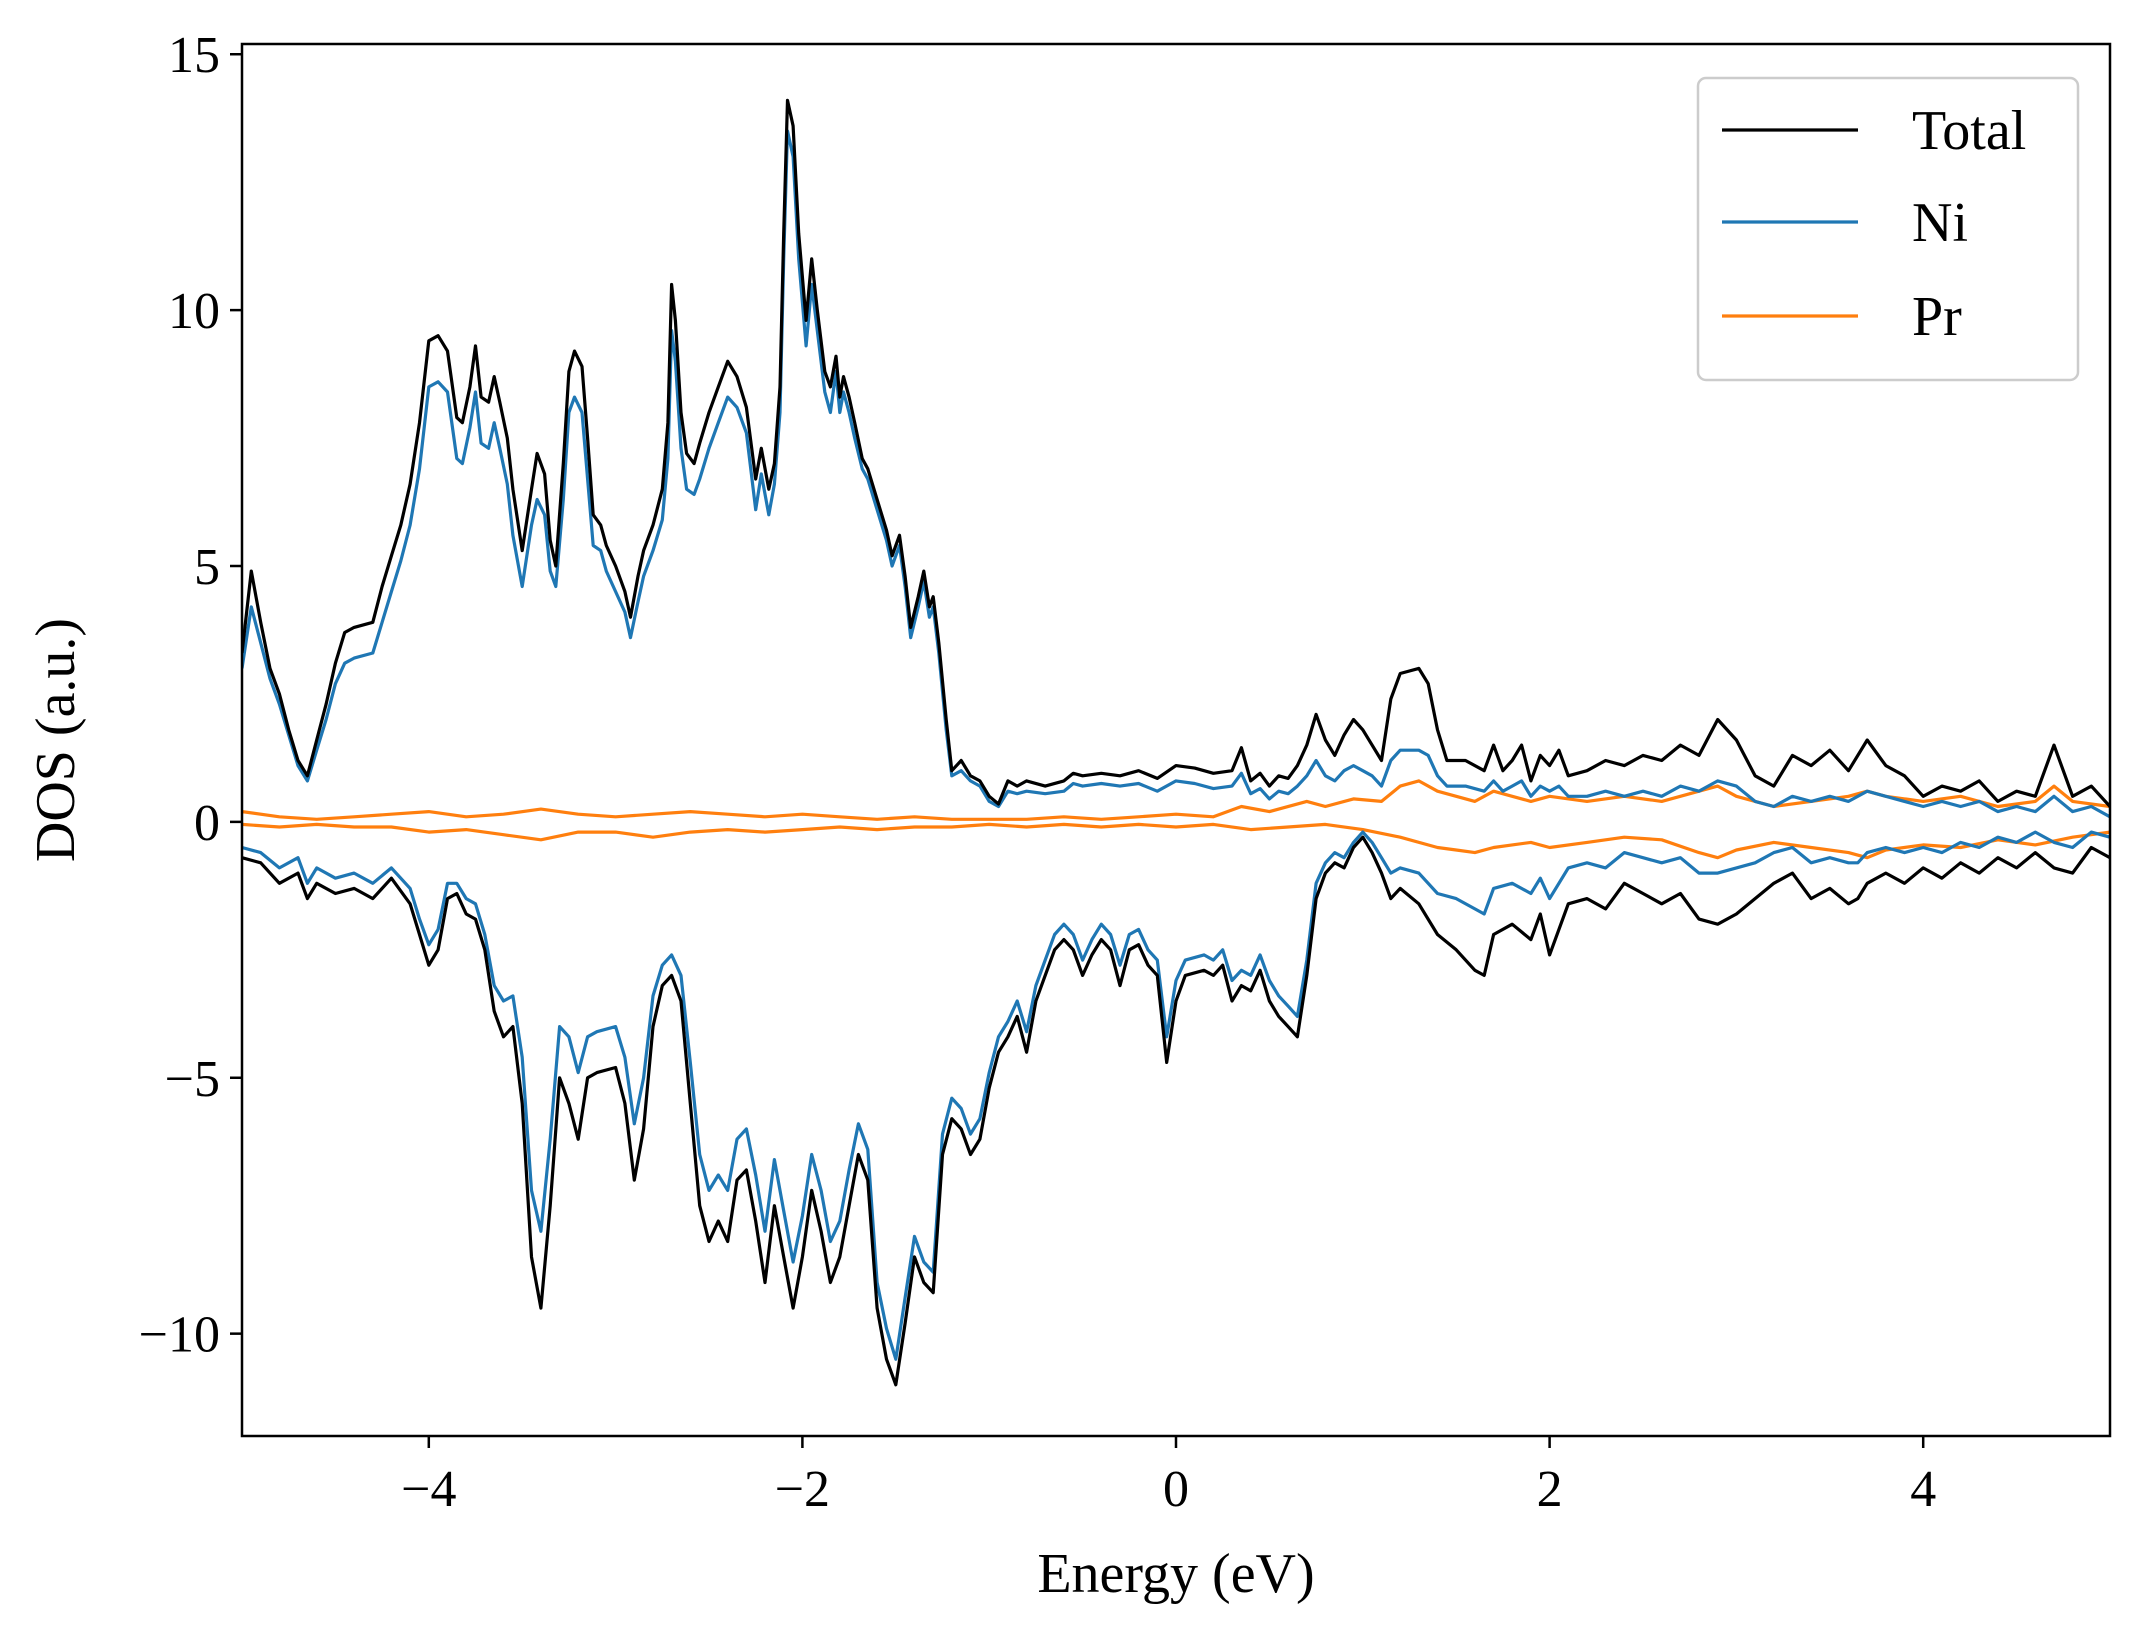 The height and width of the screenshot is (1628, 2134). What do you see at coordinates (1937, 317) in the screenshot?
I see `legend-label-pr: Pr` at bounding box center [1937, 317].